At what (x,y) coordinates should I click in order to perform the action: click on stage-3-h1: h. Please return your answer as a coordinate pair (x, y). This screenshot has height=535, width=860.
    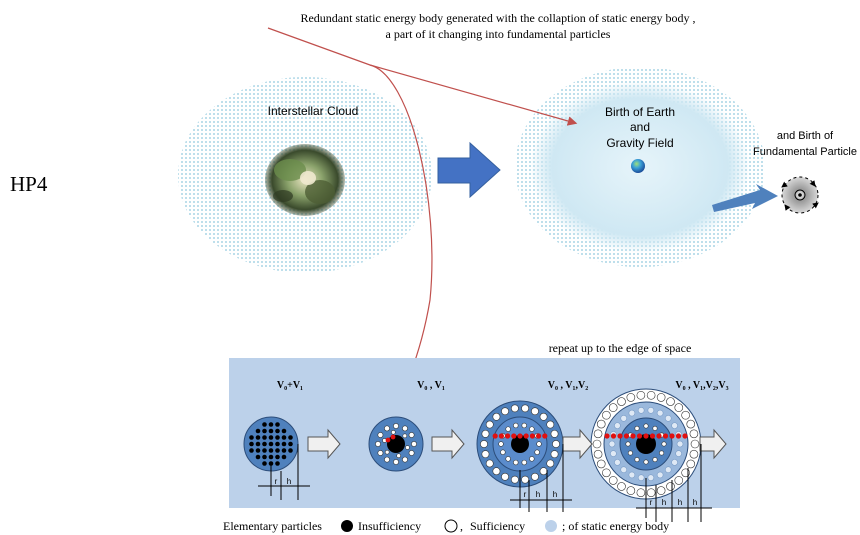
    Looking at the image, I should click on (538, 494).